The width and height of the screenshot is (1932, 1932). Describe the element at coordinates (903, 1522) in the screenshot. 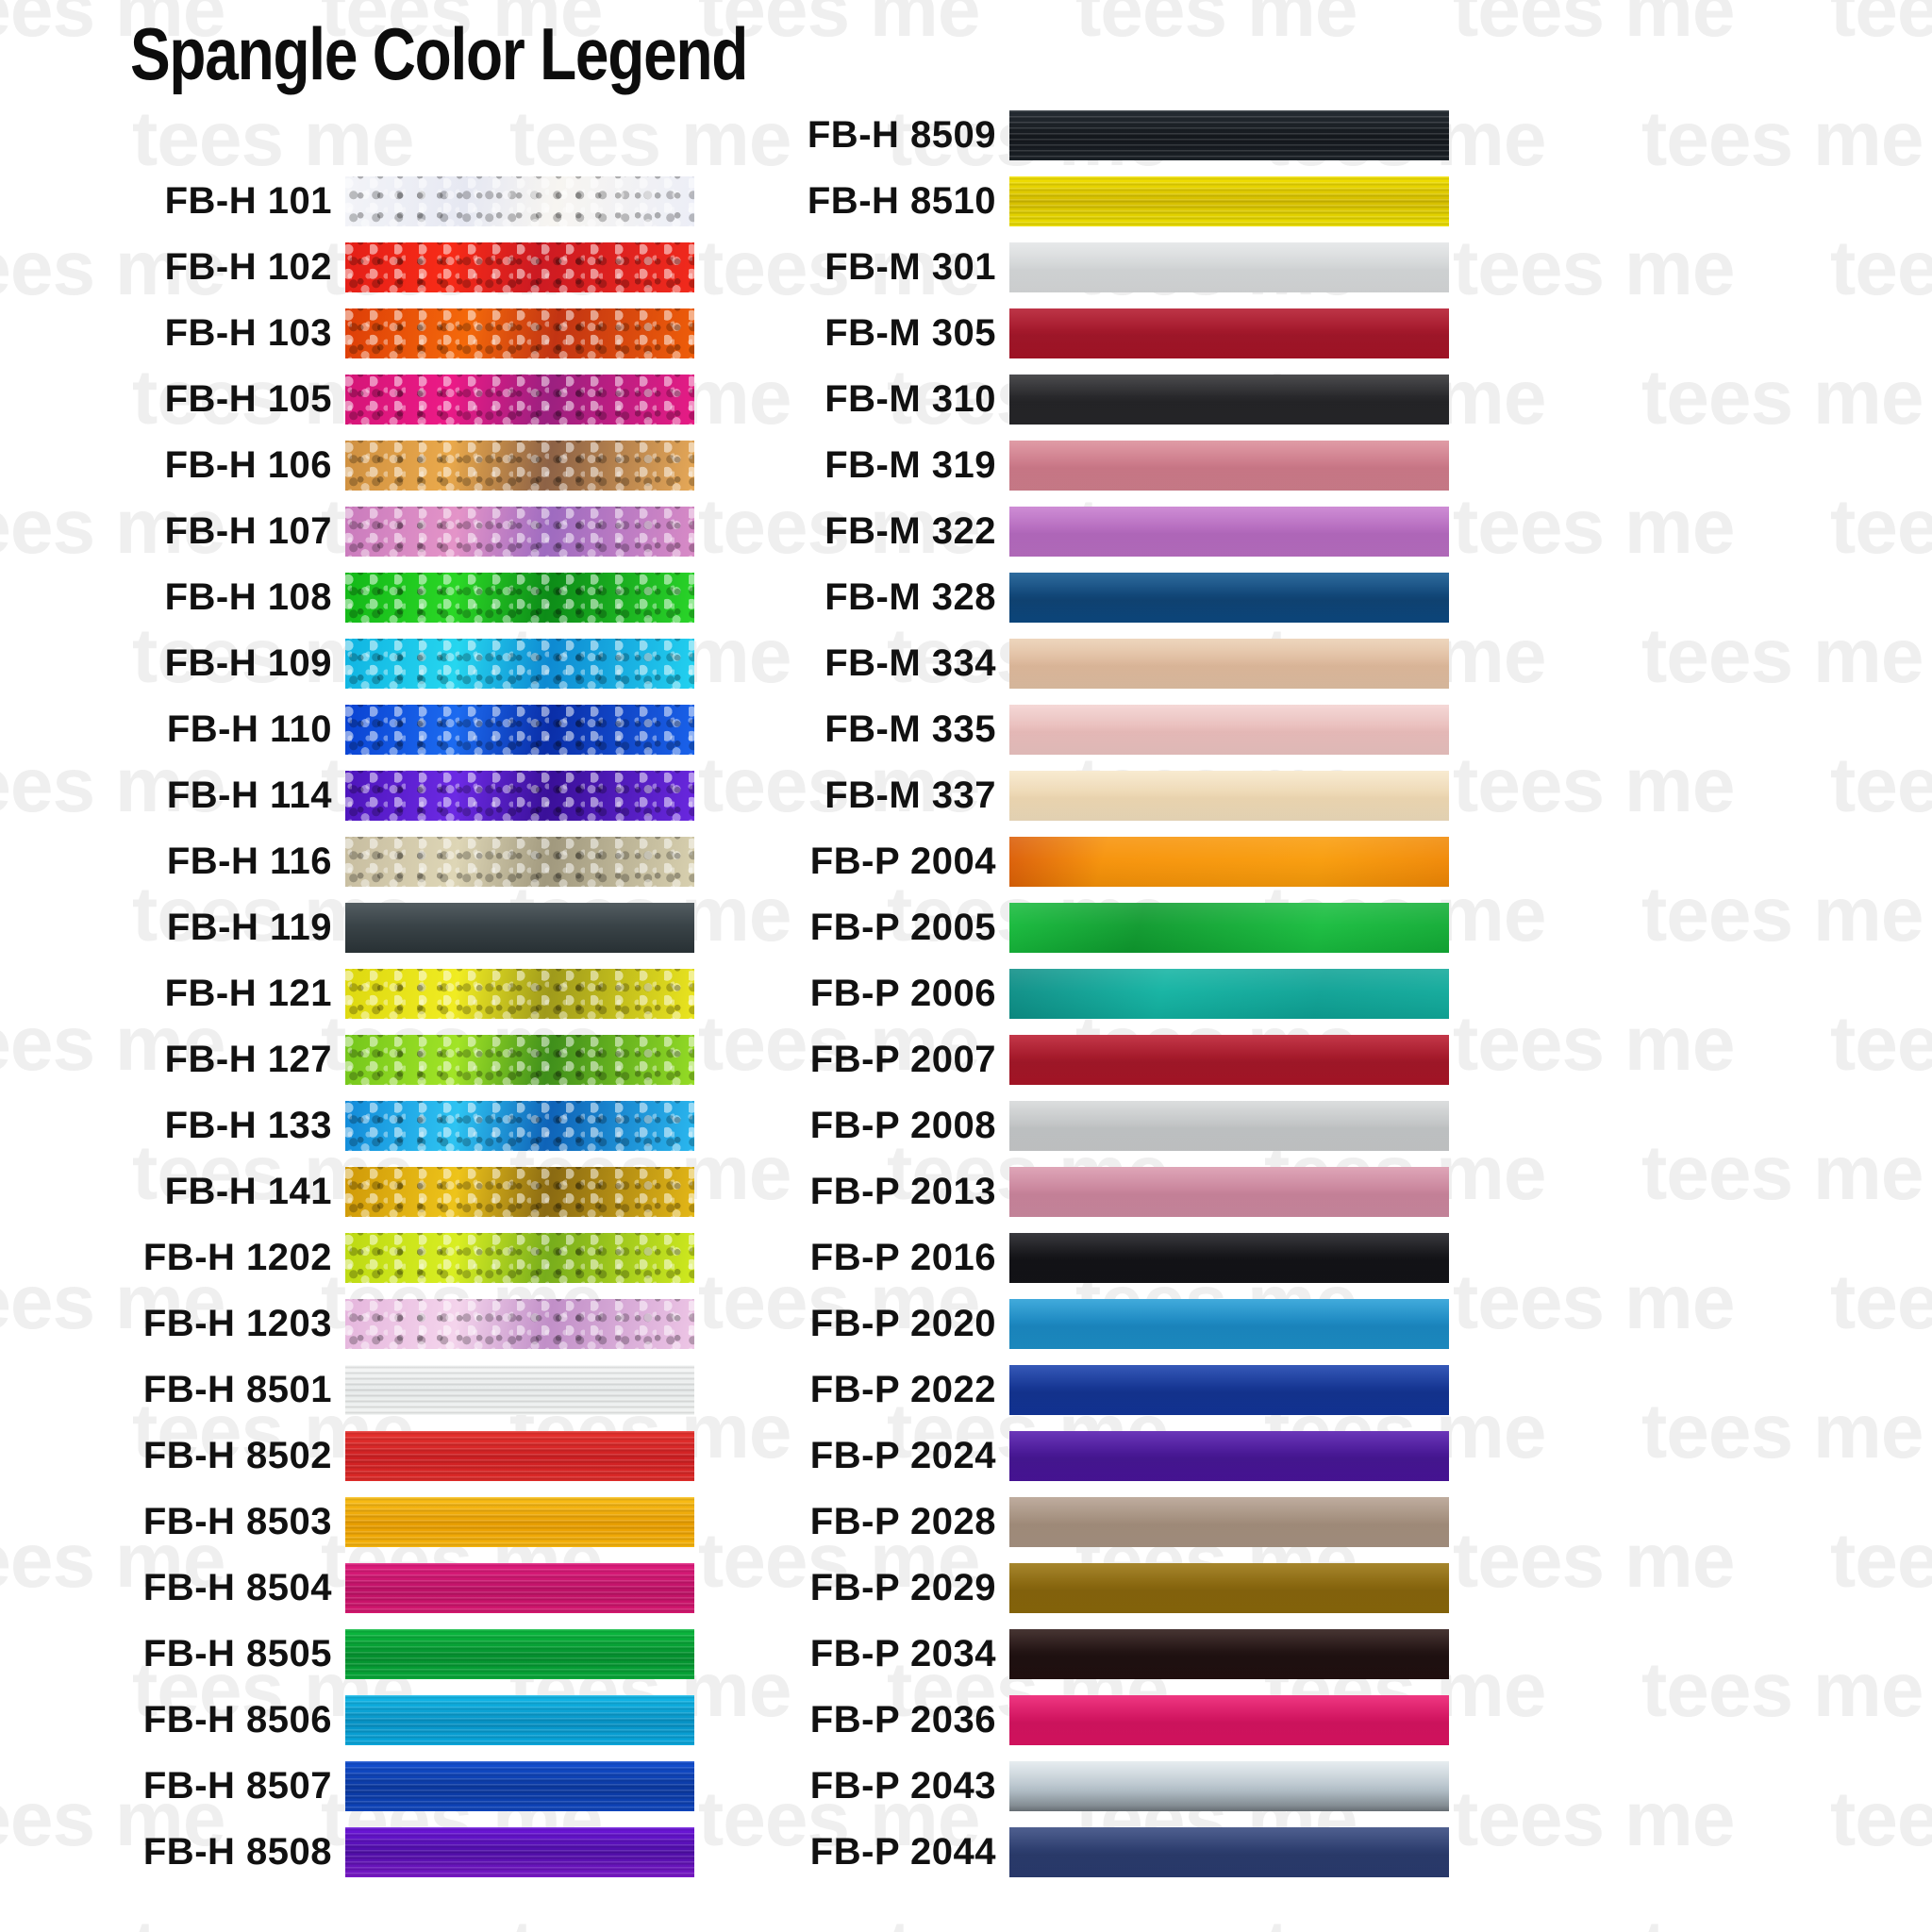

I see `swatch-code-label: FB-P 2028` at that location.